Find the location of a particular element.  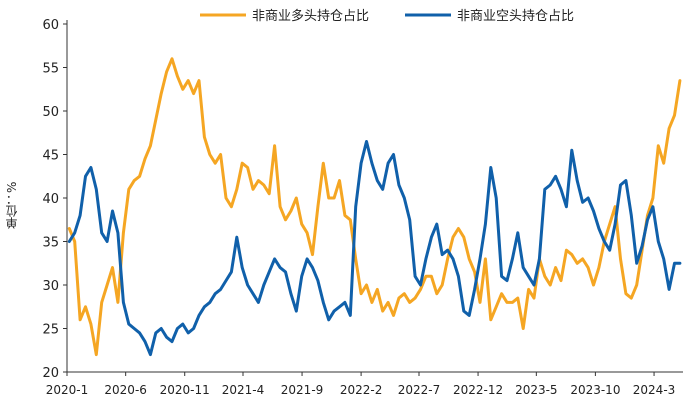

x-tick-label: 2021-9 is located at coordinates (302, 390).